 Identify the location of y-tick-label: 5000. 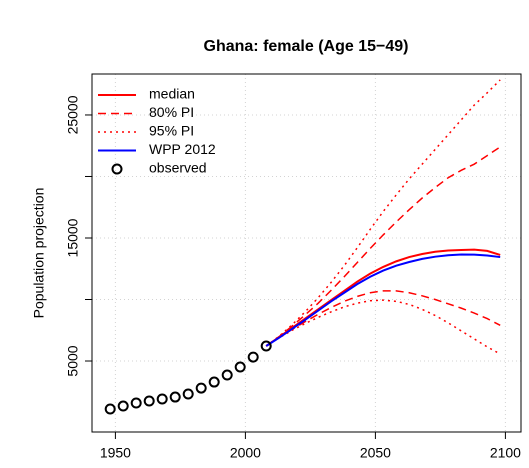
(73, 360).